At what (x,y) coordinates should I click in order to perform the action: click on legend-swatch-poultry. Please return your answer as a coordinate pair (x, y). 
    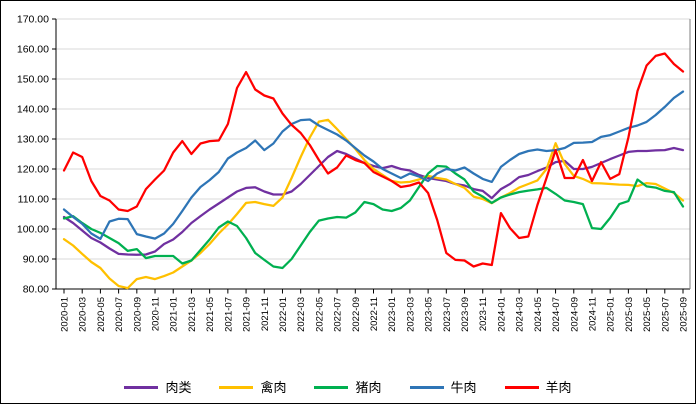
    Looking at the image, I should click on (236, 387).